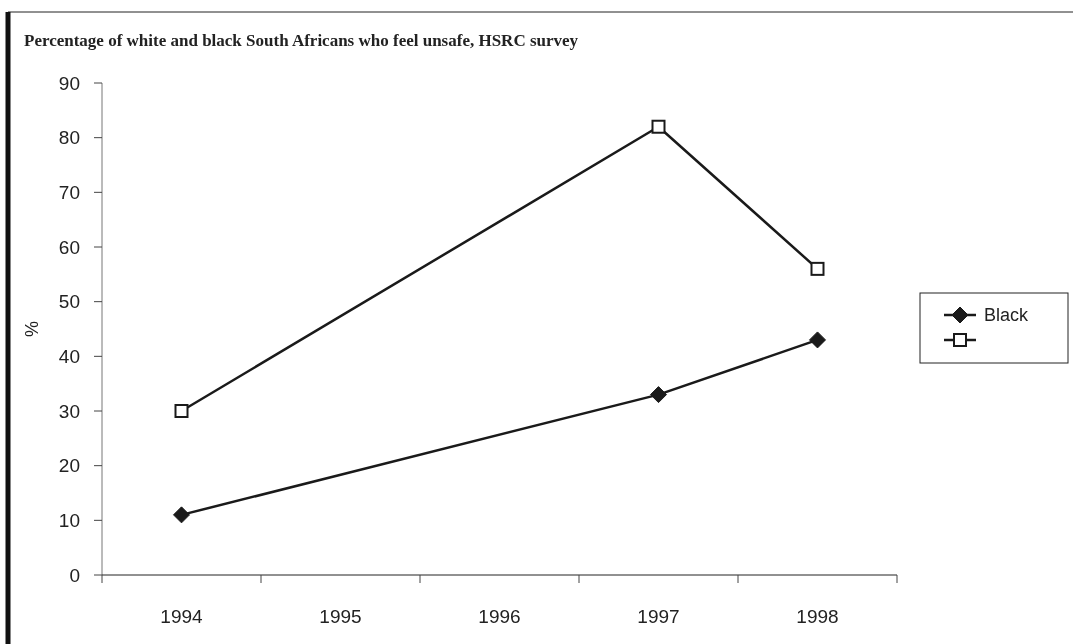 This screenshot has width=1073, height=644. Describe the element at coordinates (69, 466) in the screenshot. I see `y-tick-label: 20` at that location.